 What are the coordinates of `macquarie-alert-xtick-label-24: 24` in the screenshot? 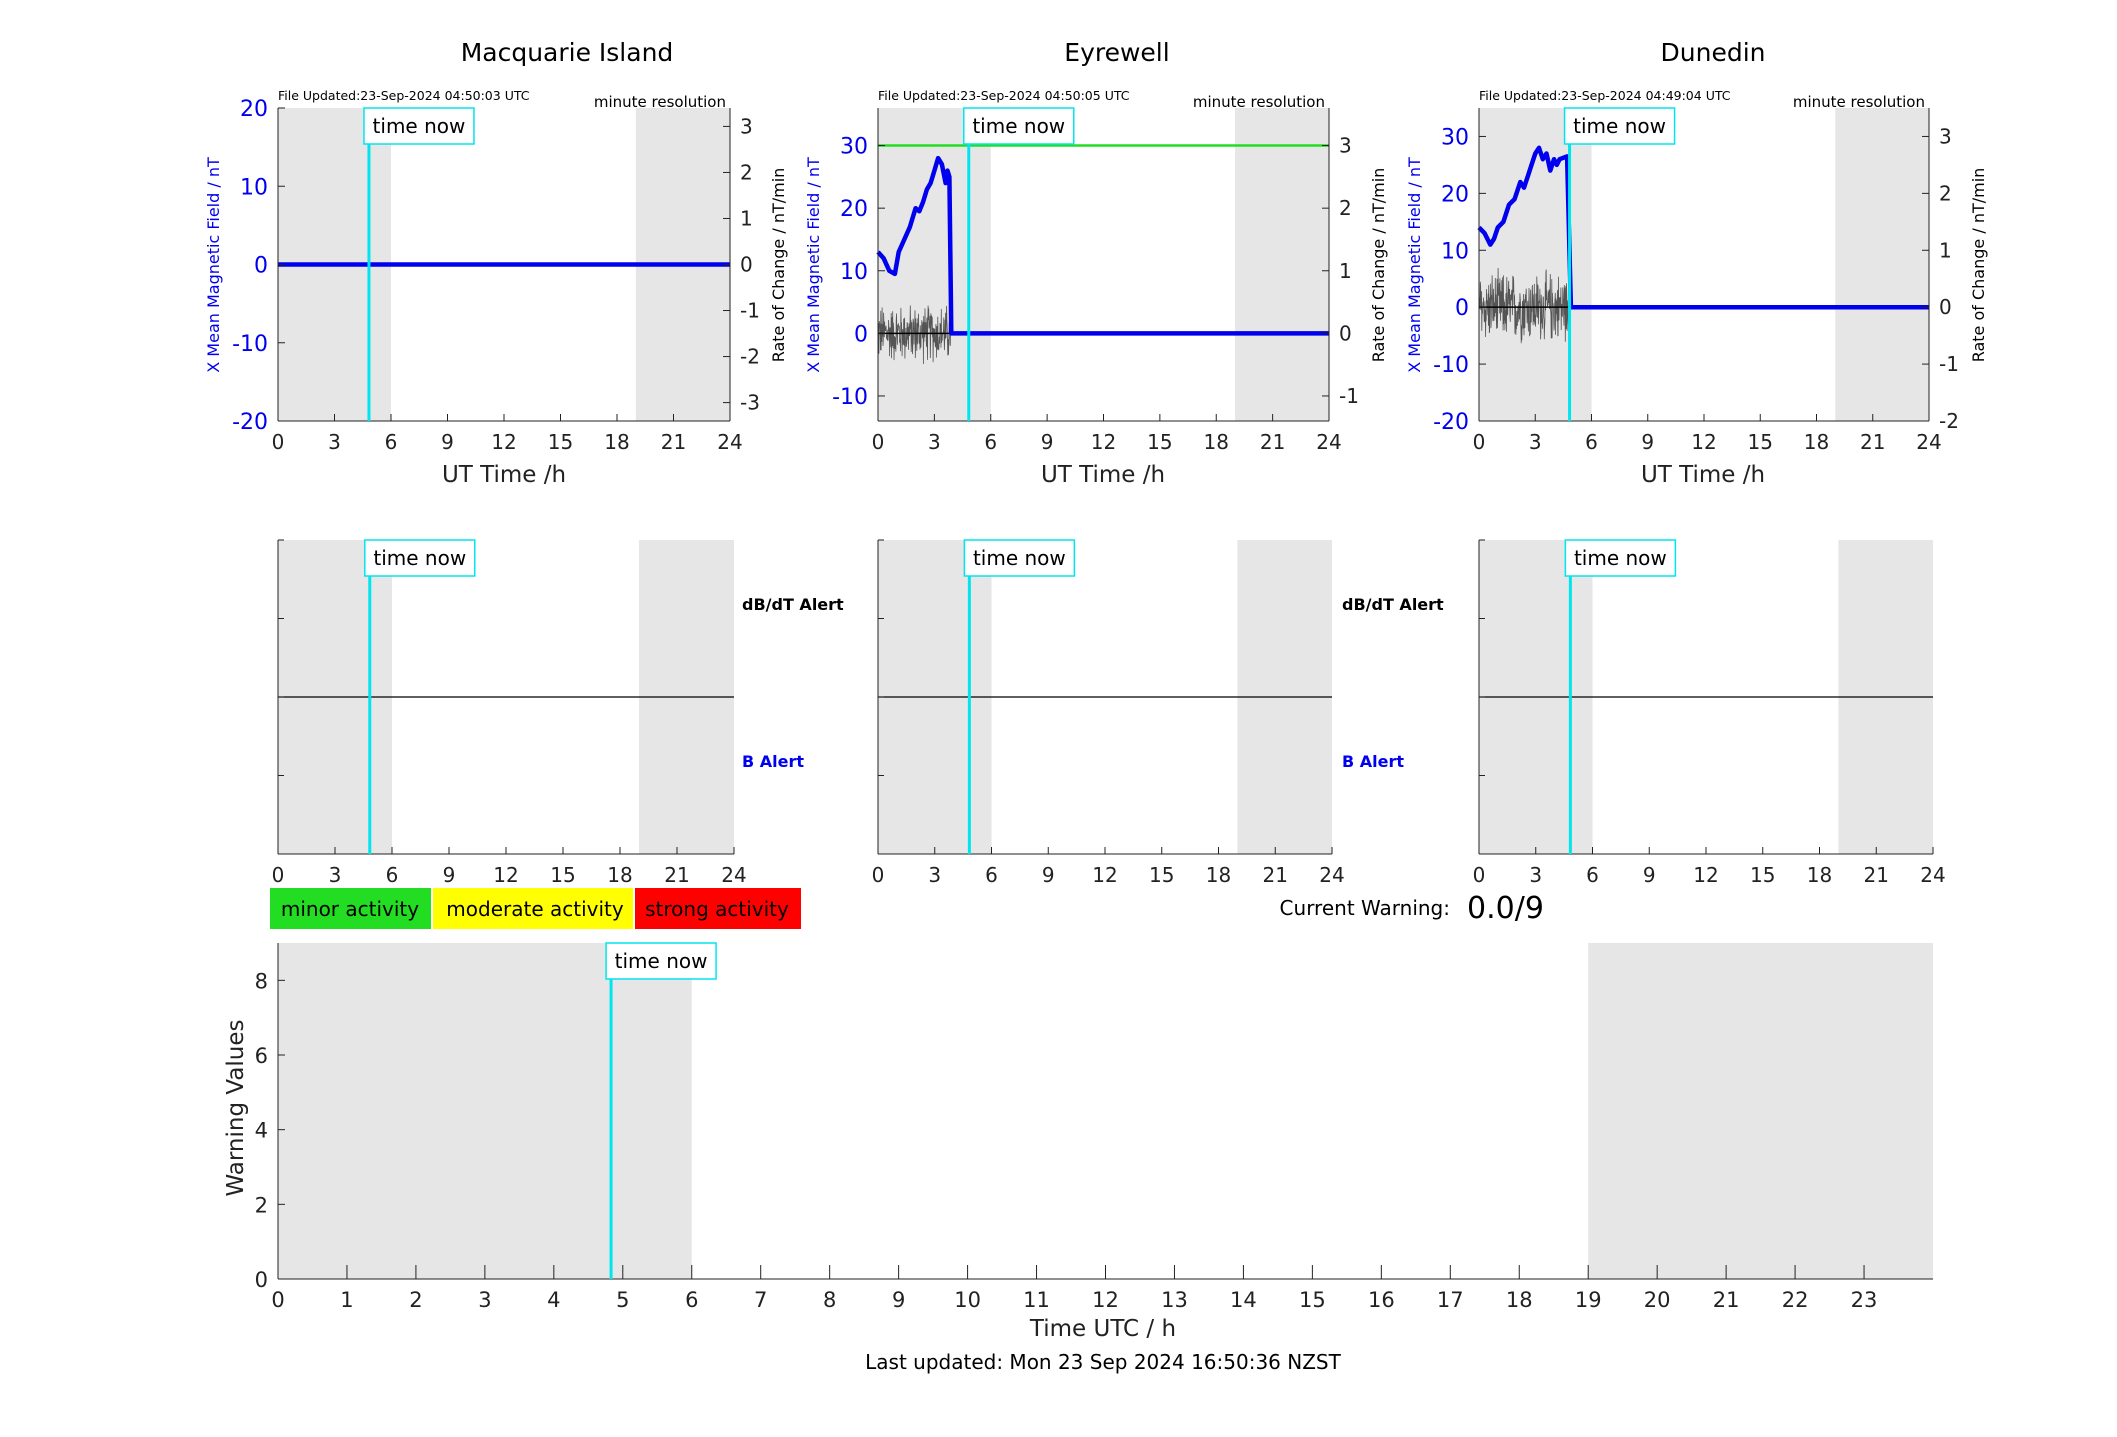 It's located at (733, 875).